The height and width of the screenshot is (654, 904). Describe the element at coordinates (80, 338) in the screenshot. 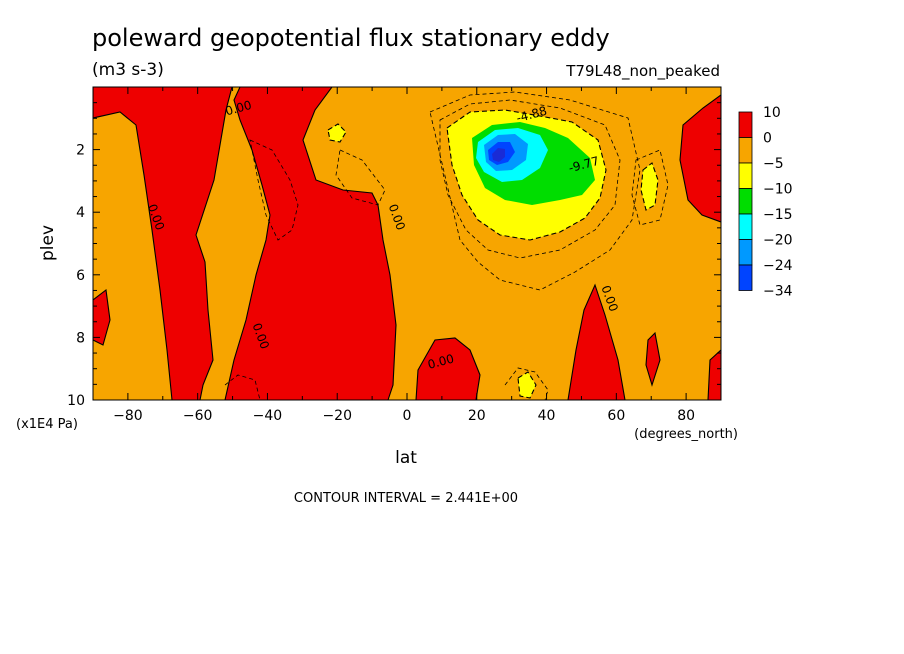

I see `y-tick-label: 8` at that location.